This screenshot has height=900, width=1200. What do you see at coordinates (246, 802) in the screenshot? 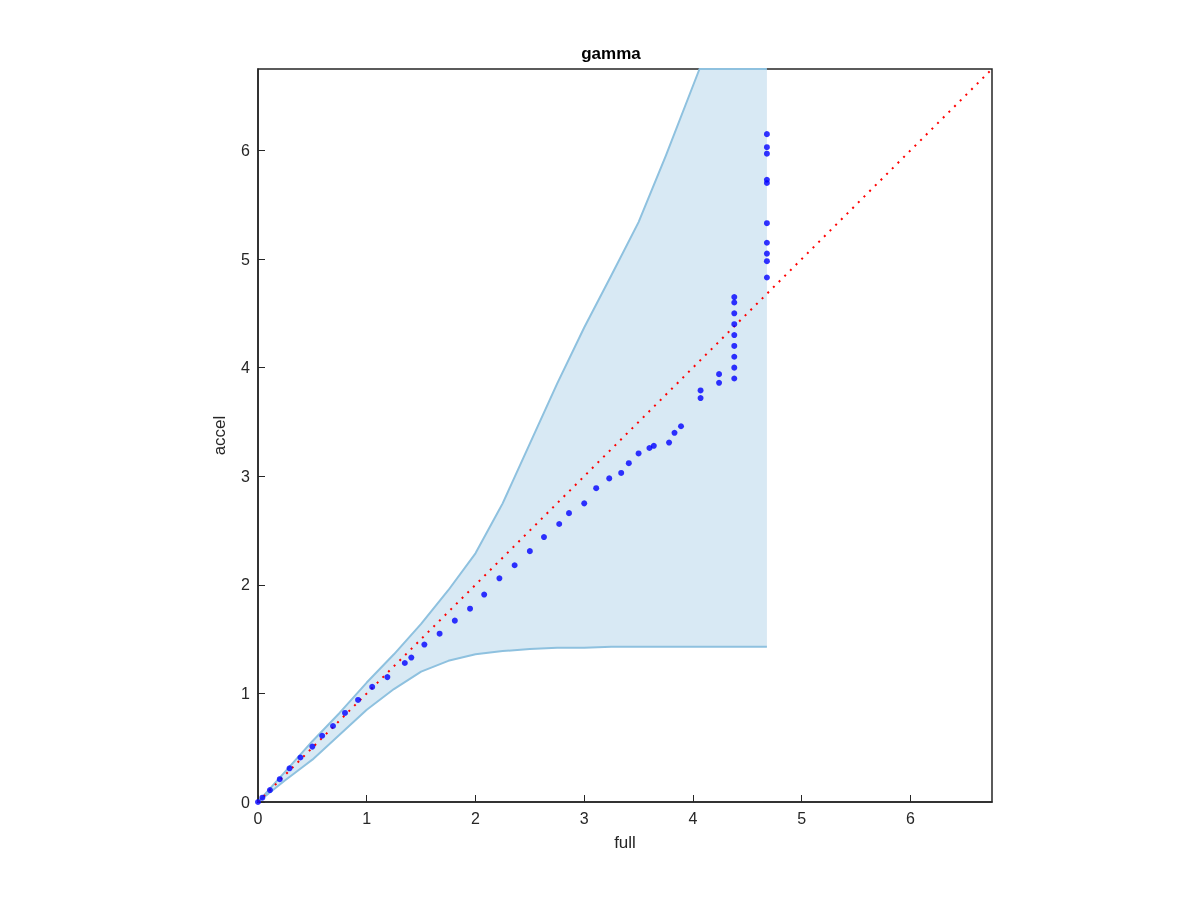
I see `y-tick-label: 0` at bounding box center [246, 802].